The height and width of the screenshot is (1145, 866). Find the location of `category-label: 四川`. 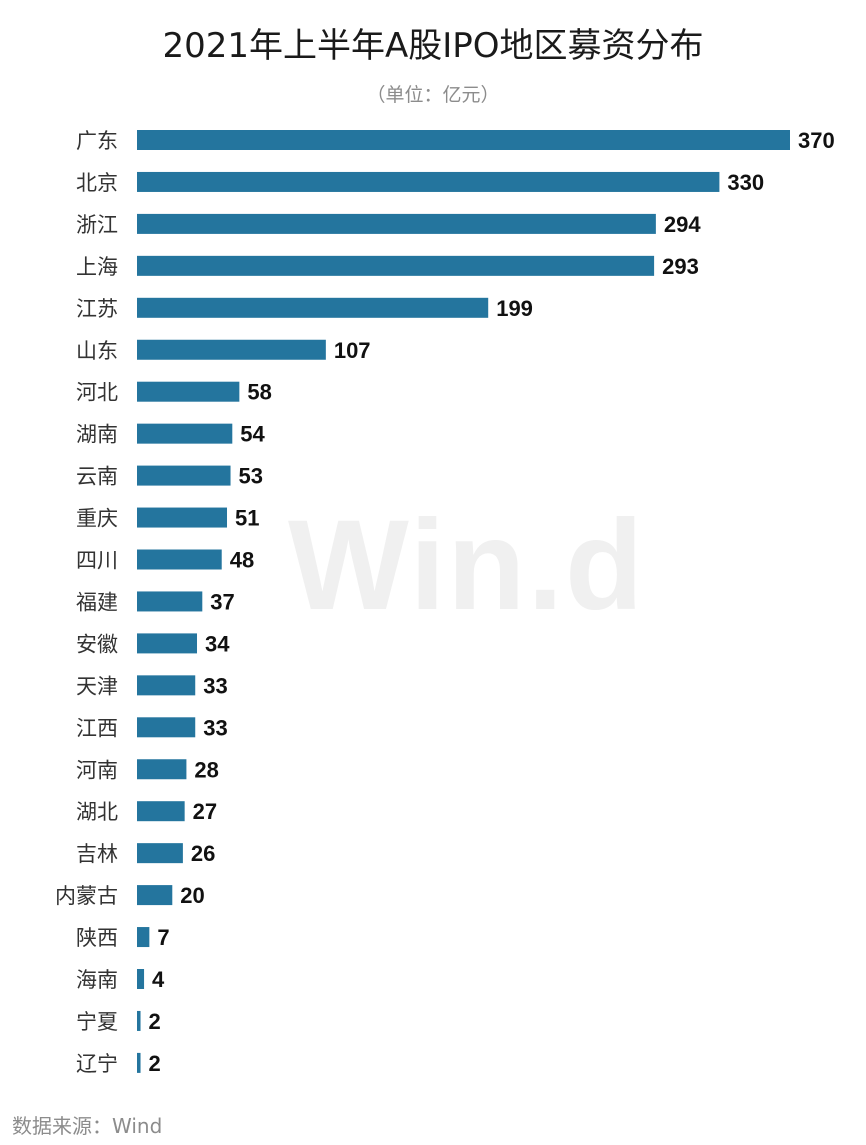

category-label: 四川 is located at coordinates (97, 561).